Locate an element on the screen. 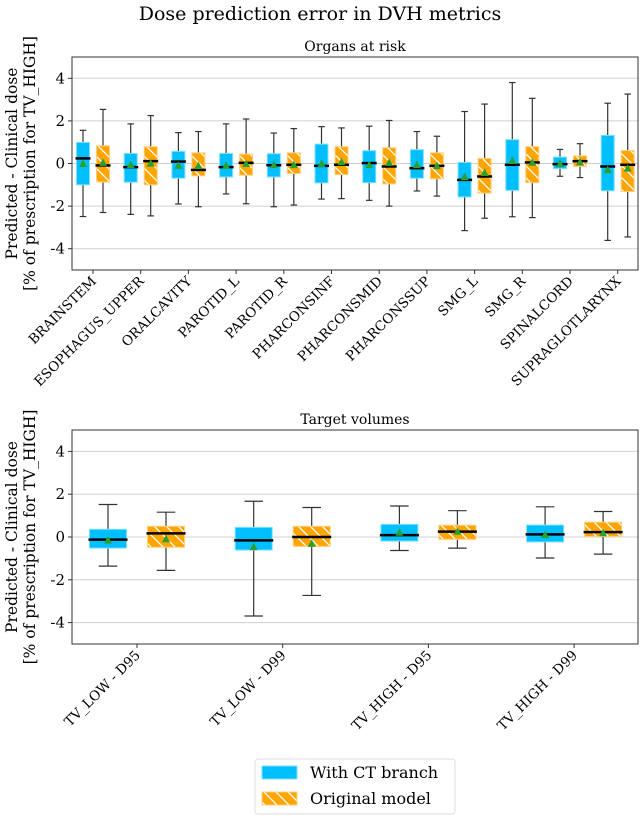  box-with-ct-oralcavity is located at coordinates (178, 168).